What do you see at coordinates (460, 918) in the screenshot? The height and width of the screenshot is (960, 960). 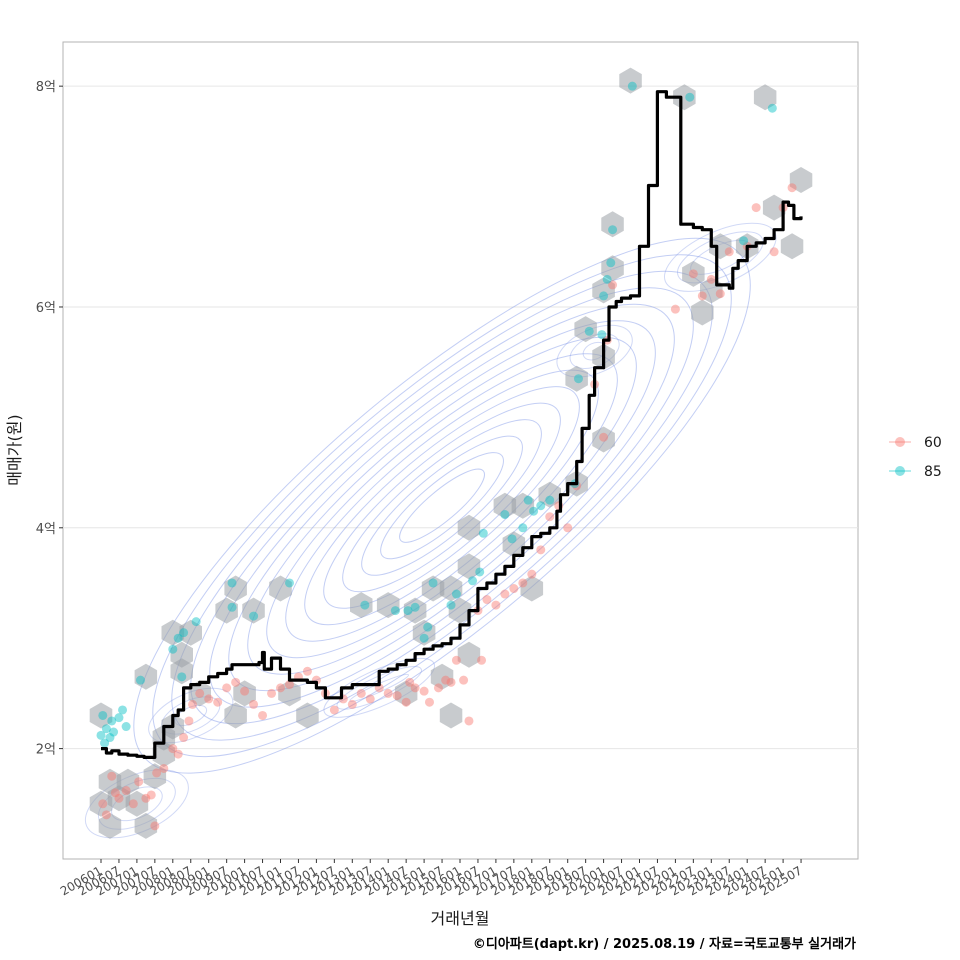 I see `x-axis-title: 거래년월` at bounding box center [460, 918].